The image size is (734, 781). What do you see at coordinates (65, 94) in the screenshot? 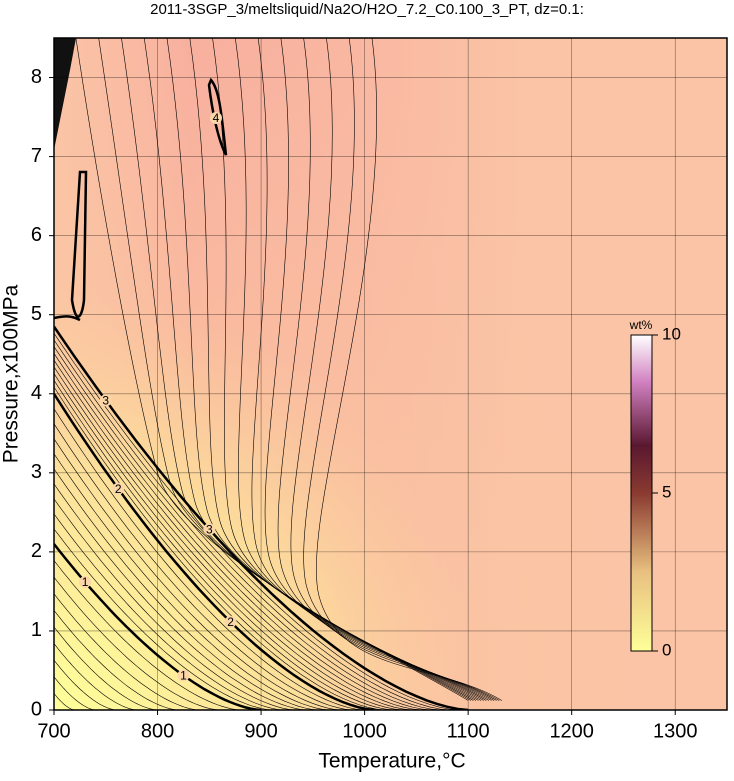
I see `dark-region` at bounding box center [65, 94].